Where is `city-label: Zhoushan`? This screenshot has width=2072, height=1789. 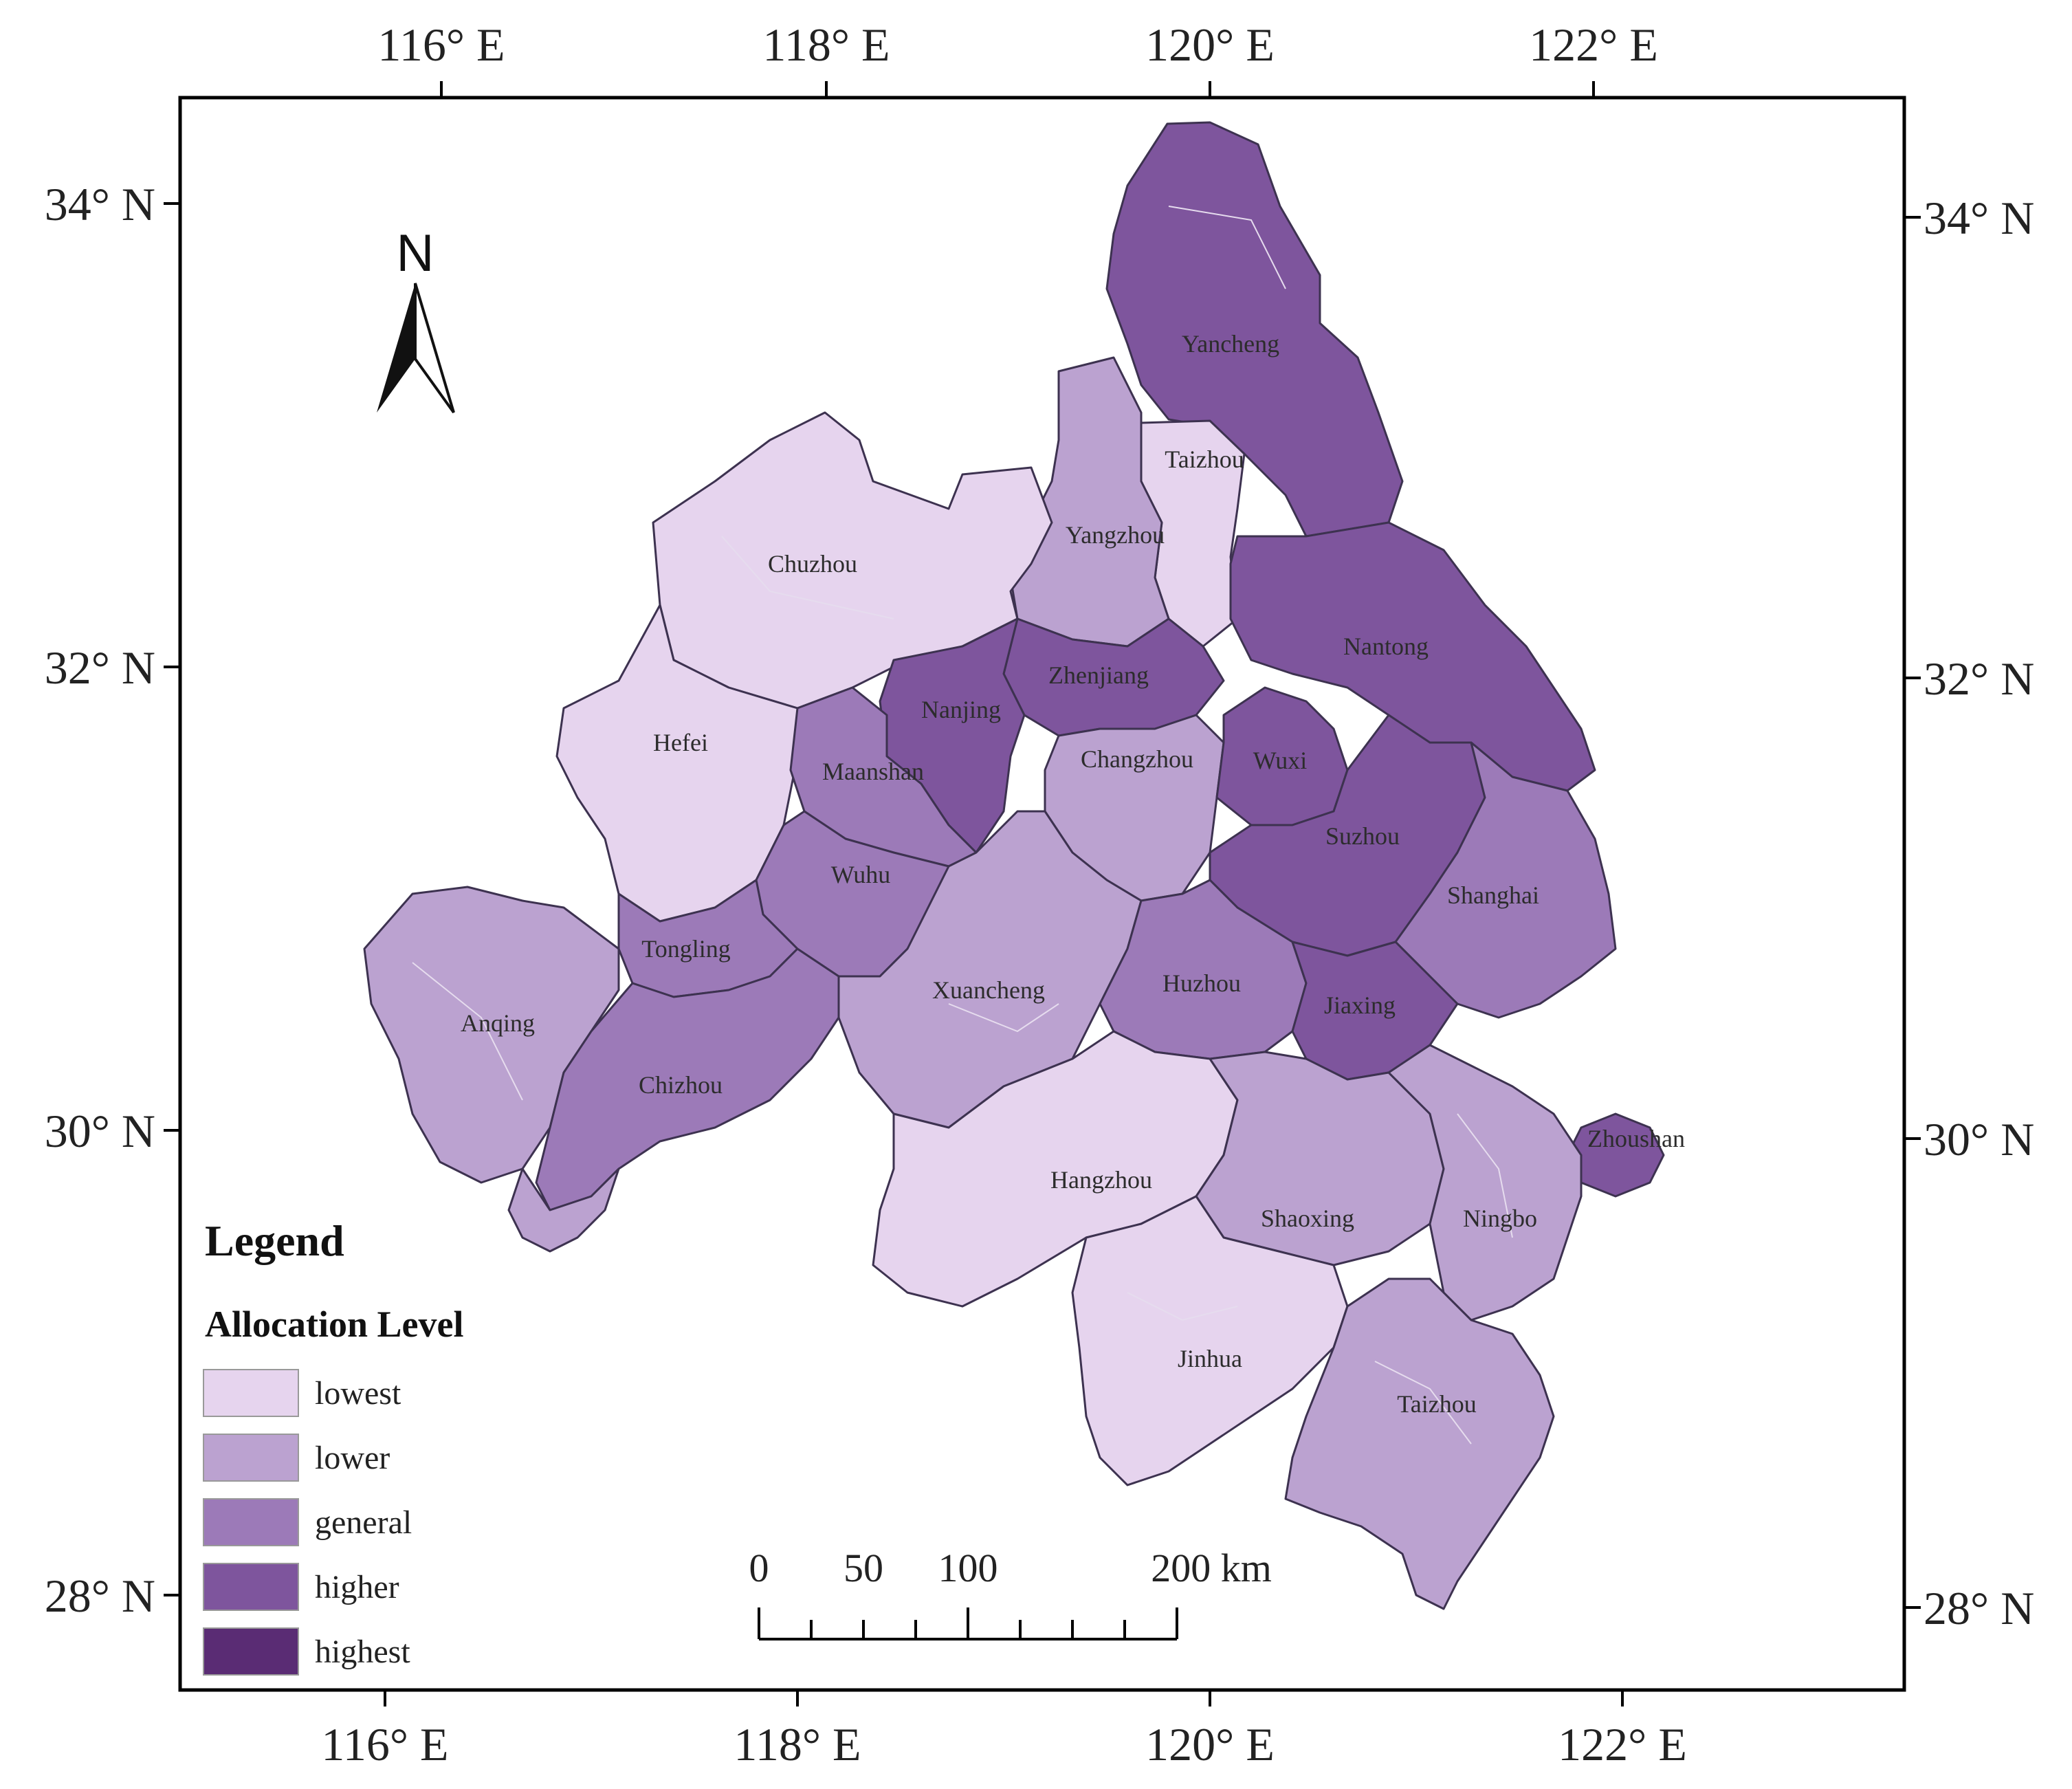 city-label: Zhoushan is located at coordinates (1636, 1138).